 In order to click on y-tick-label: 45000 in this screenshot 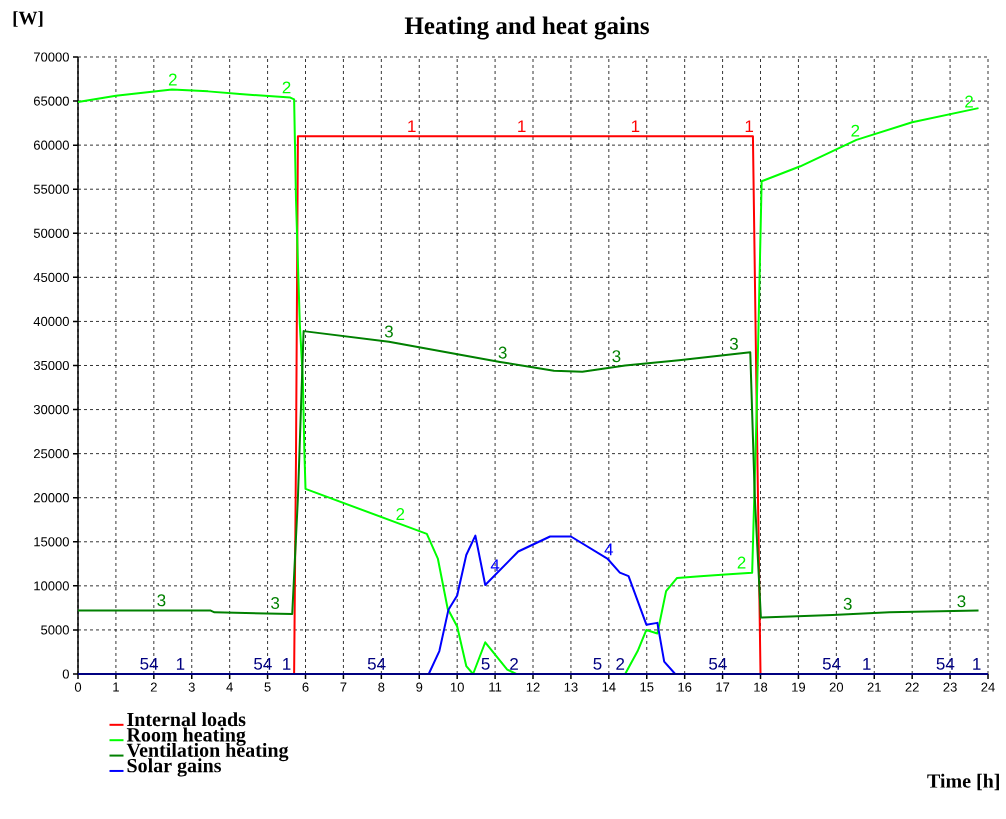, I will do `click(51, 277)`.